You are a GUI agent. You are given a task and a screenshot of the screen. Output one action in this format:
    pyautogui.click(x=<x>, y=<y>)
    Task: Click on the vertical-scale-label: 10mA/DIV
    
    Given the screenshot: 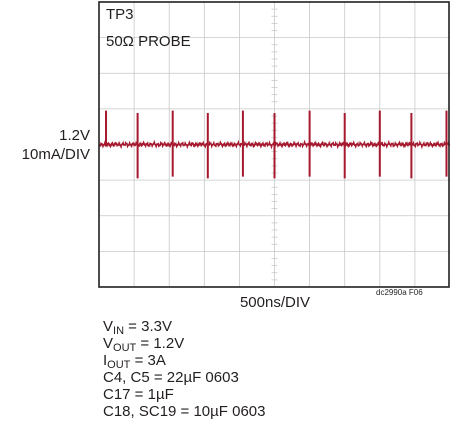 What is the action you would take?
    pyautogui.click(x=55, y=154)
    